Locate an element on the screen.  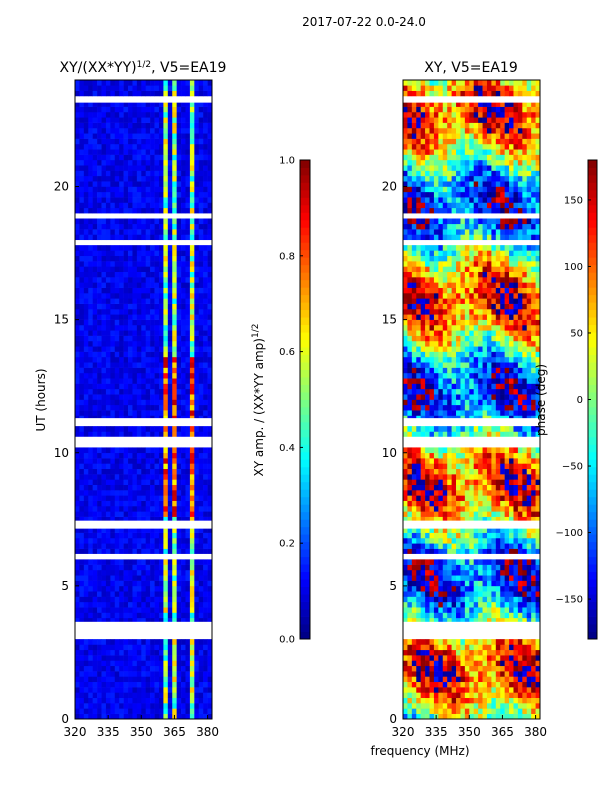
amplitude-colorbar-frame is located at coordinates (305, 399).